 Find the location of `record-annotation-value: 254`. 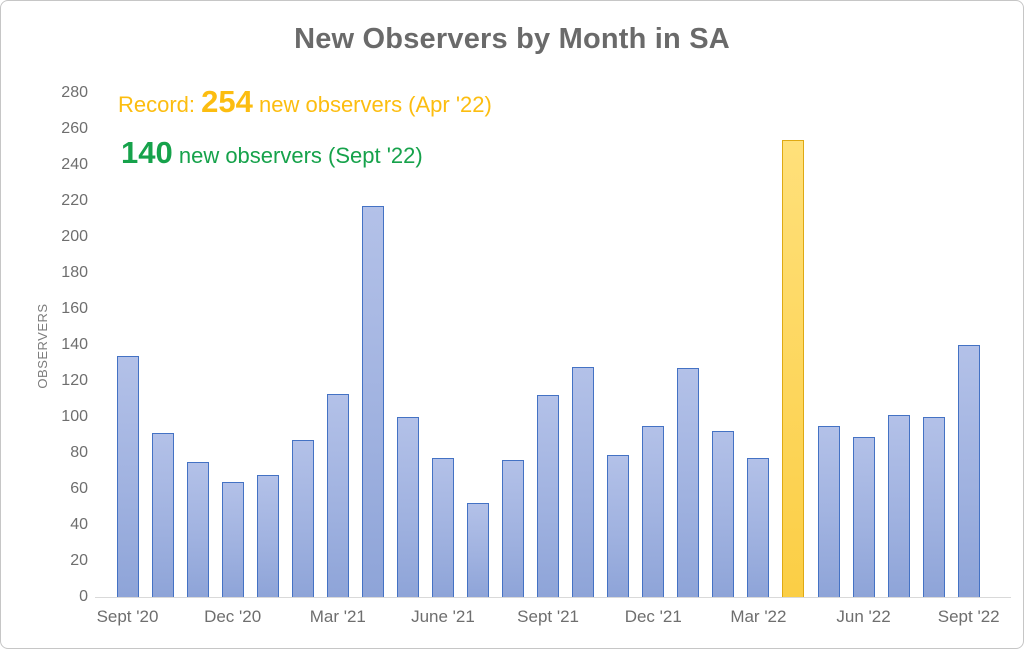

record-annotation-value: 254 is located at coordinates (227, 101).